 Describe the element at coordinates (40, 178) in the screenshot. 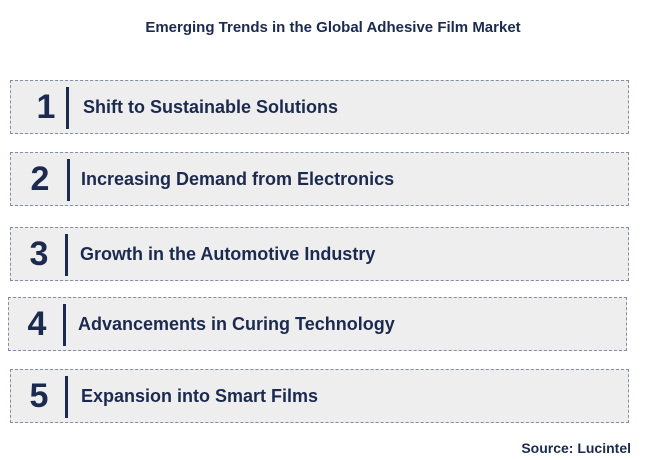

I see `trend-number: 2` at that location.